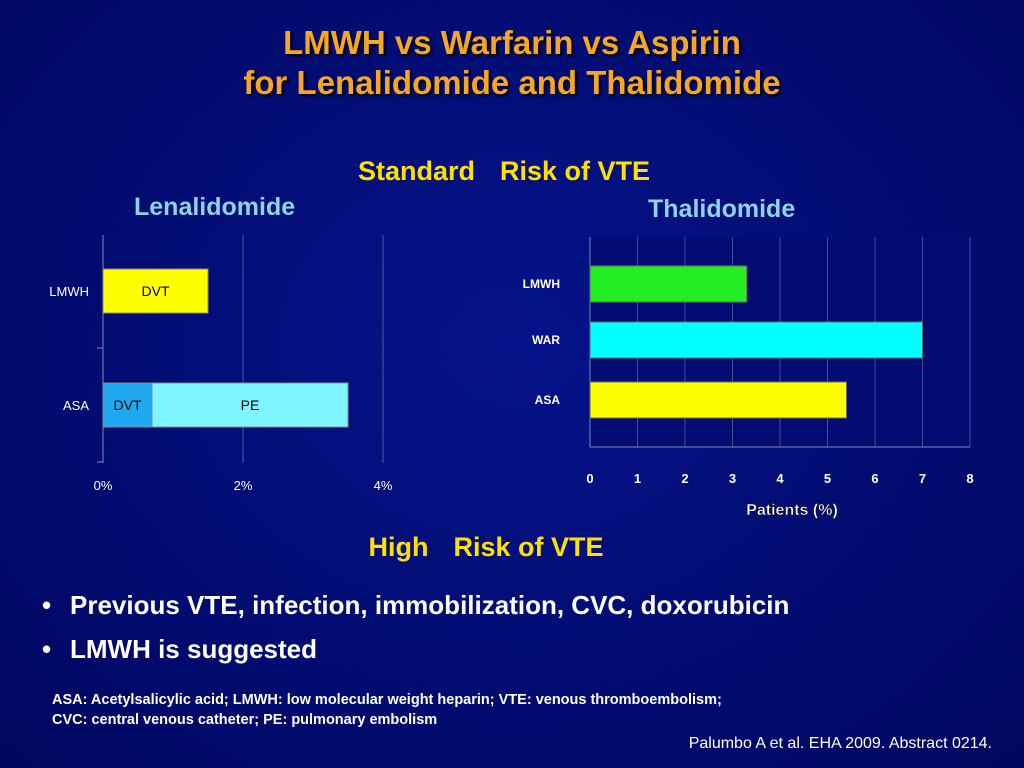  Describe the element at coordinates (103, 485) in the screenshot. I see `x-tick-label: 0%` at that location.